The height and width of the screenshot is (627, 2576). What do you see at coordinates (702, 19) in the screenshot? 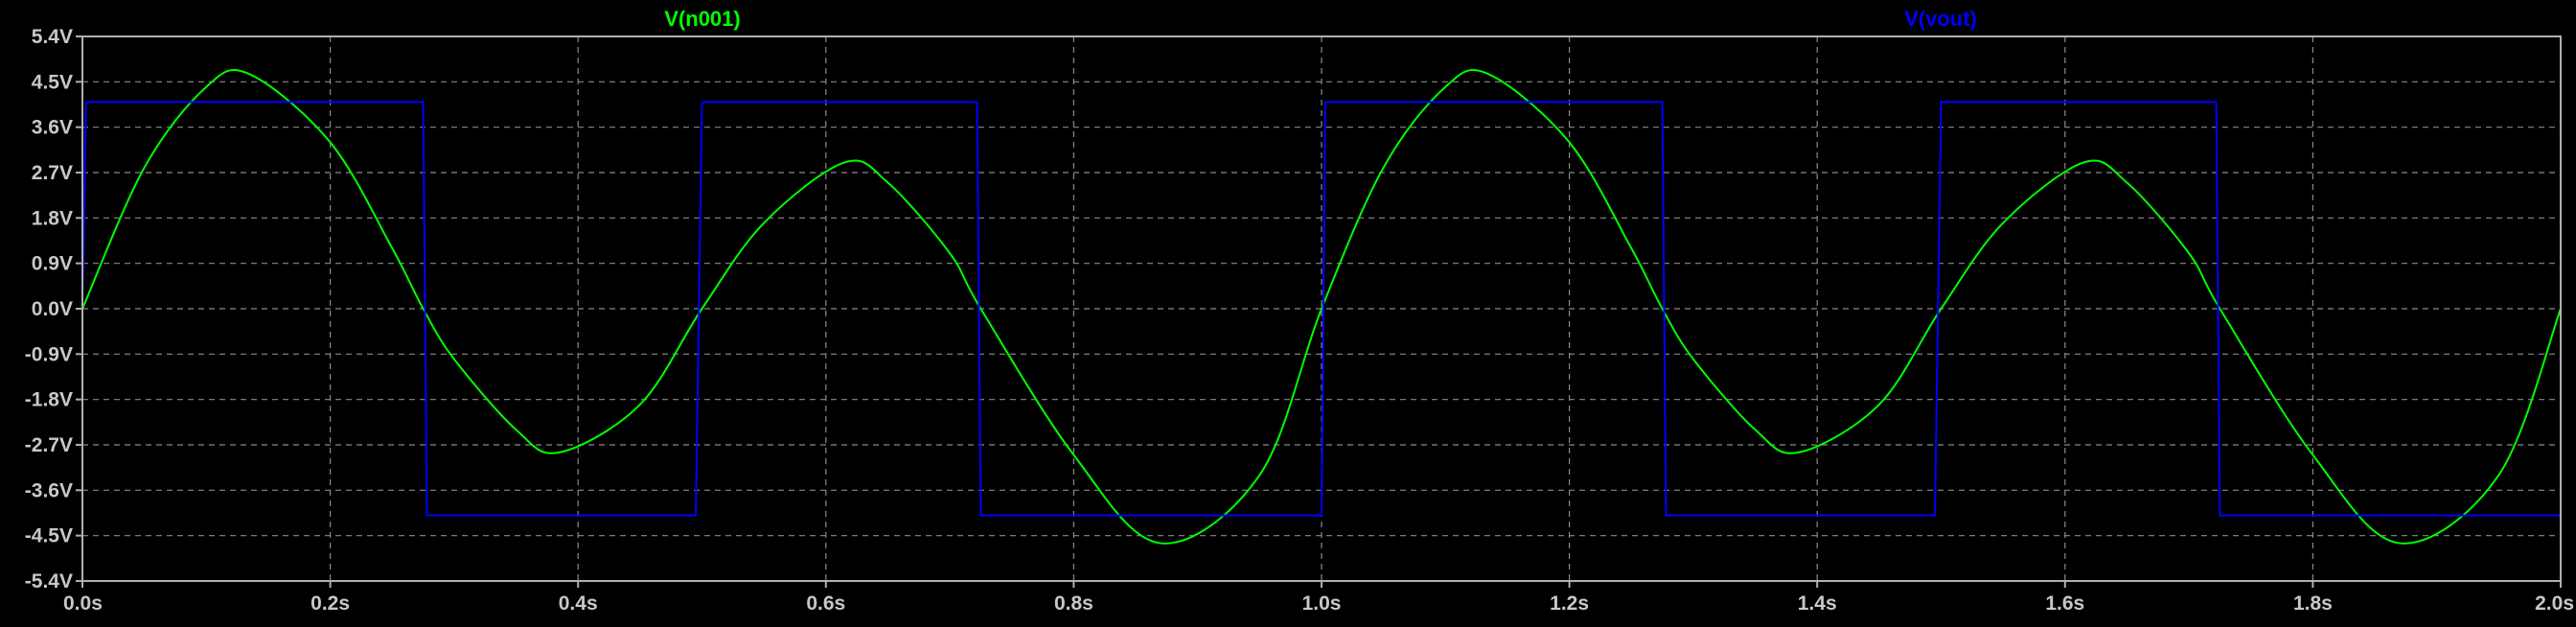
I see `legend-entry: V(n001)` at bounding box center [702, 19].